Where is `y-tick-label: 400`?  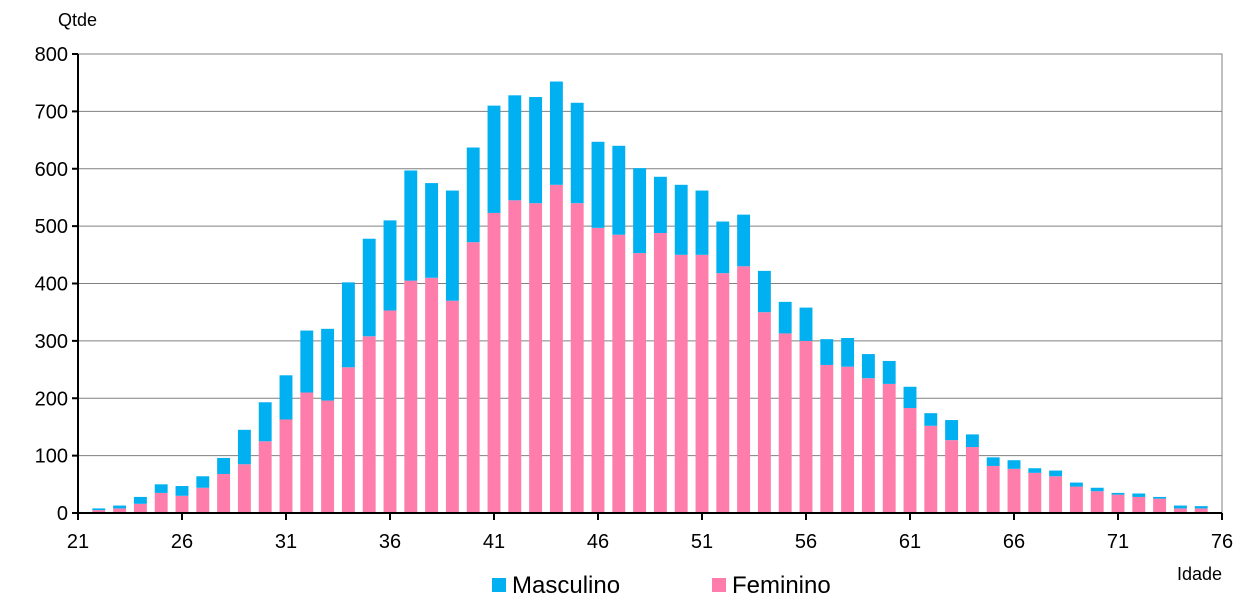
y-tick-label: 400 is located at coordinates (51, 285).